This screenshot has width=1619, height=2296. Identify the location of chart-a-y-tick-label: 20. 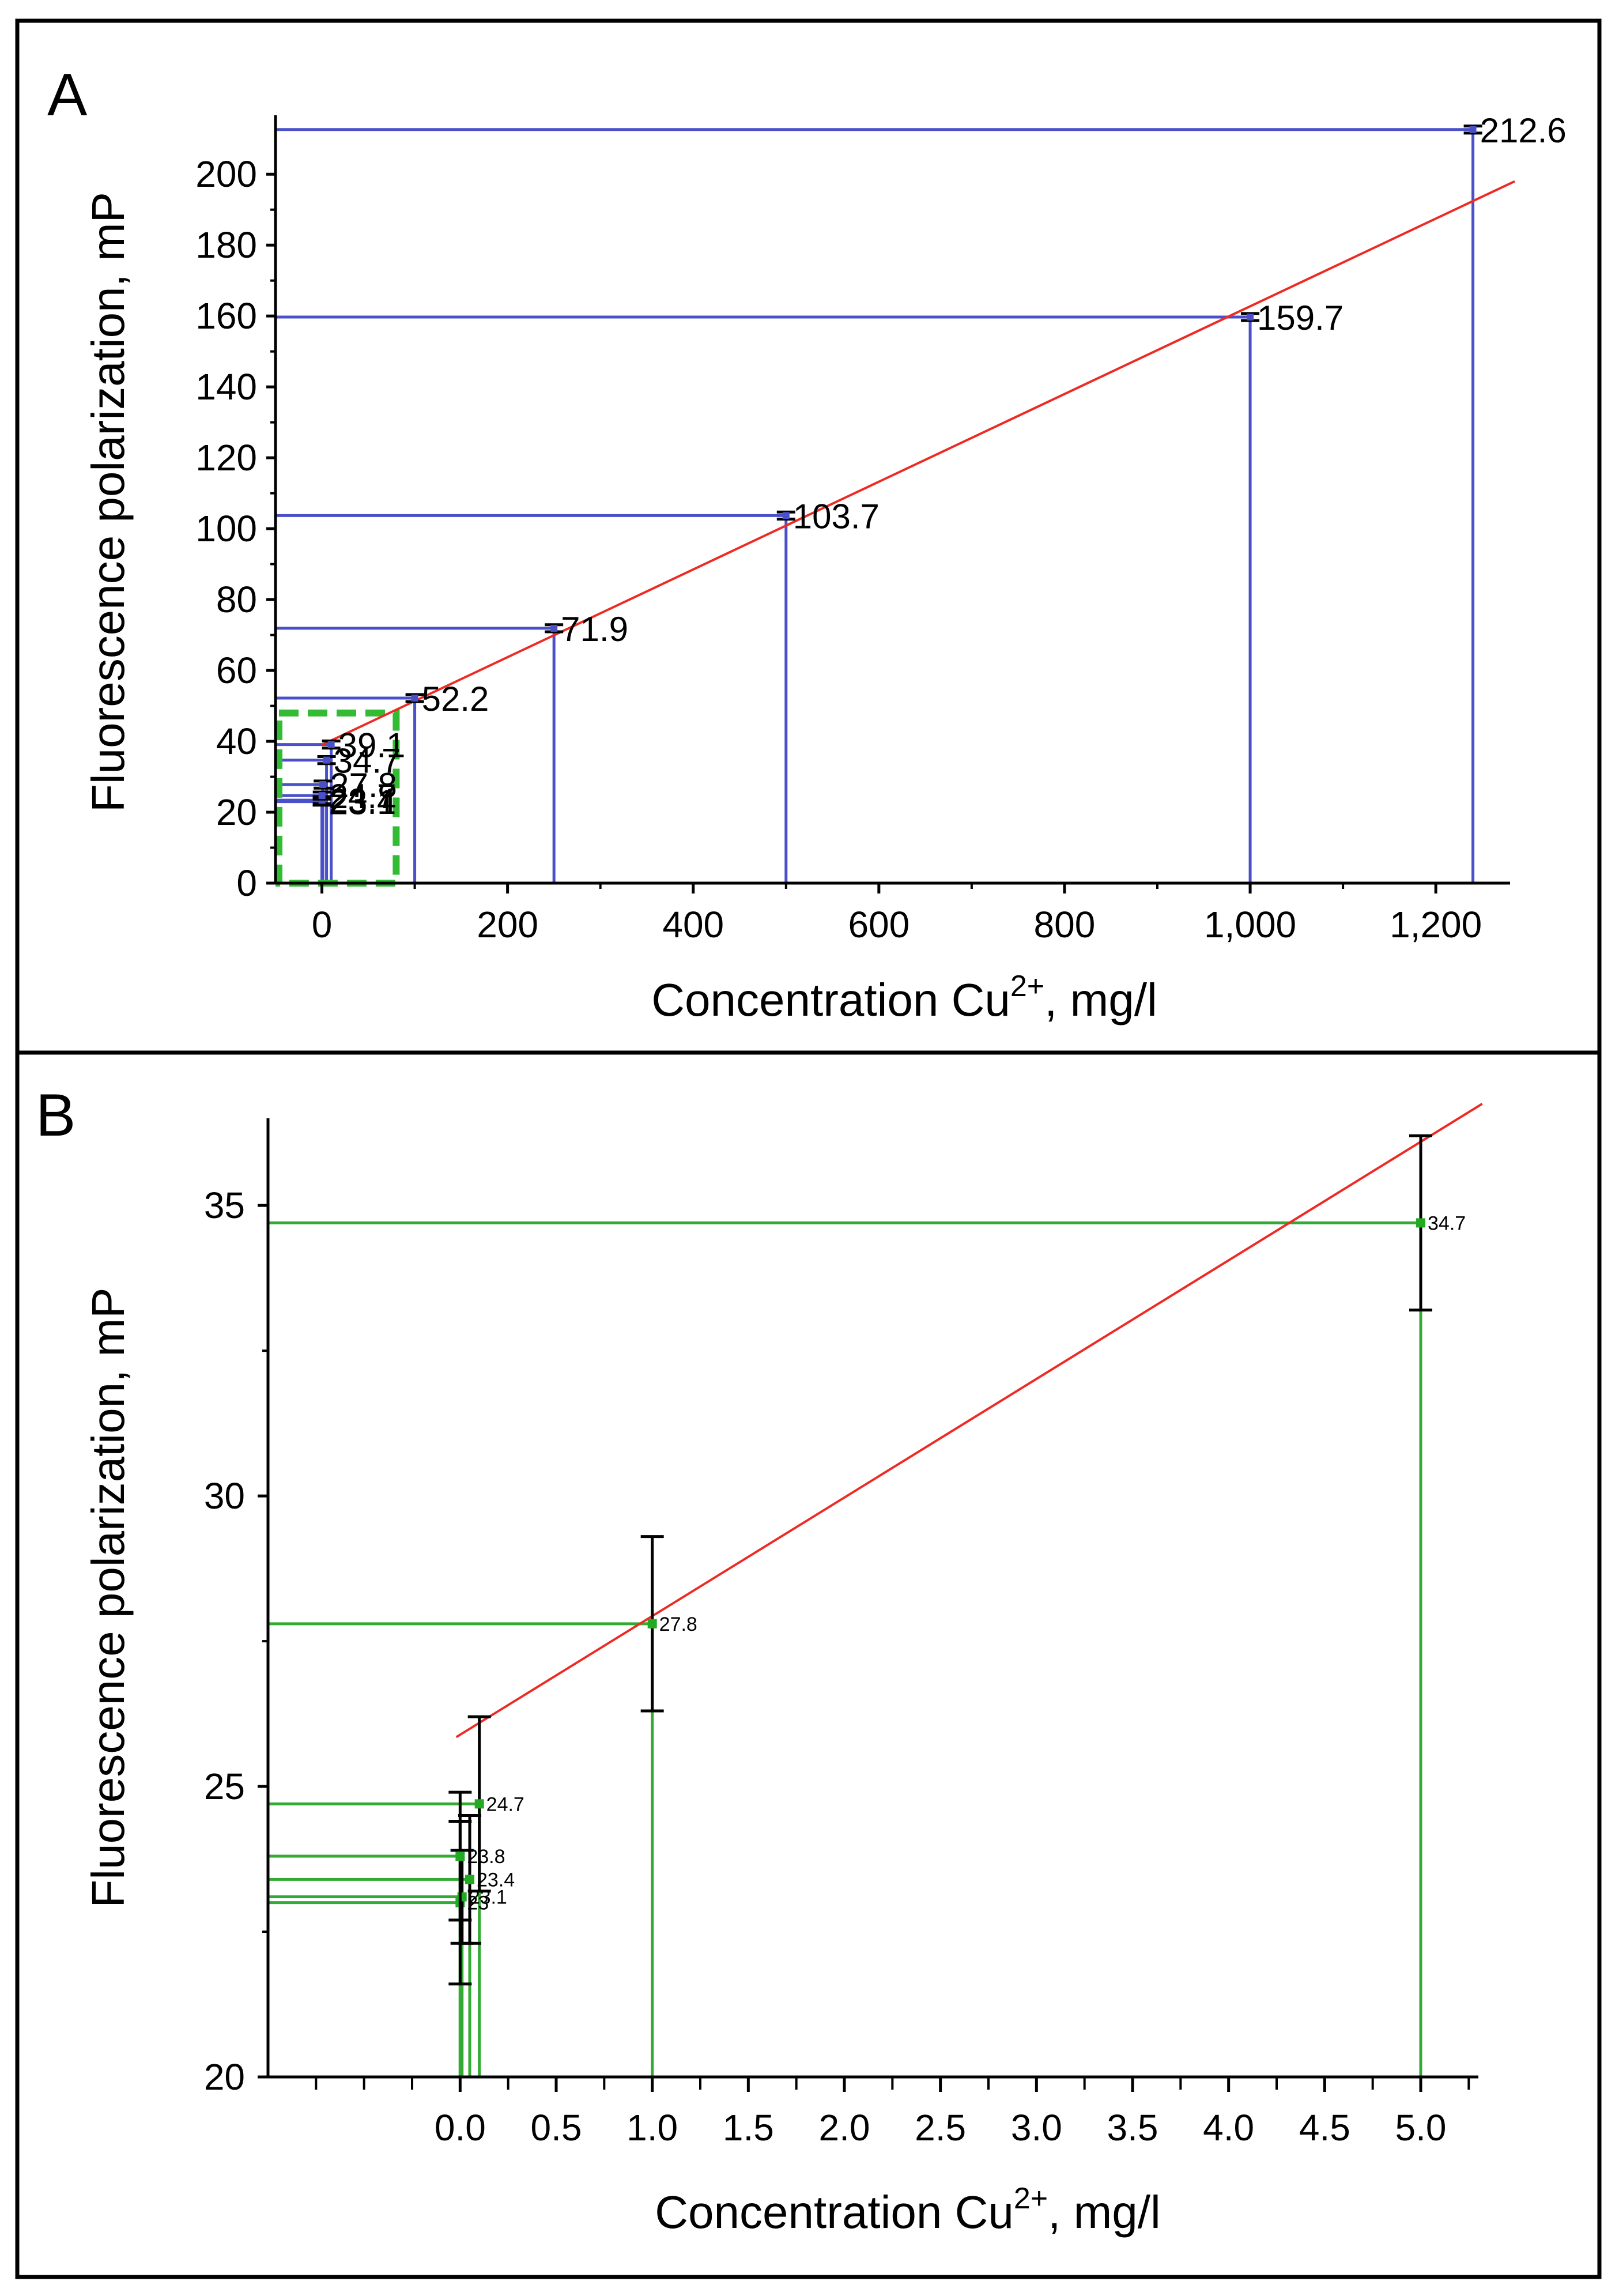
(237, 812).